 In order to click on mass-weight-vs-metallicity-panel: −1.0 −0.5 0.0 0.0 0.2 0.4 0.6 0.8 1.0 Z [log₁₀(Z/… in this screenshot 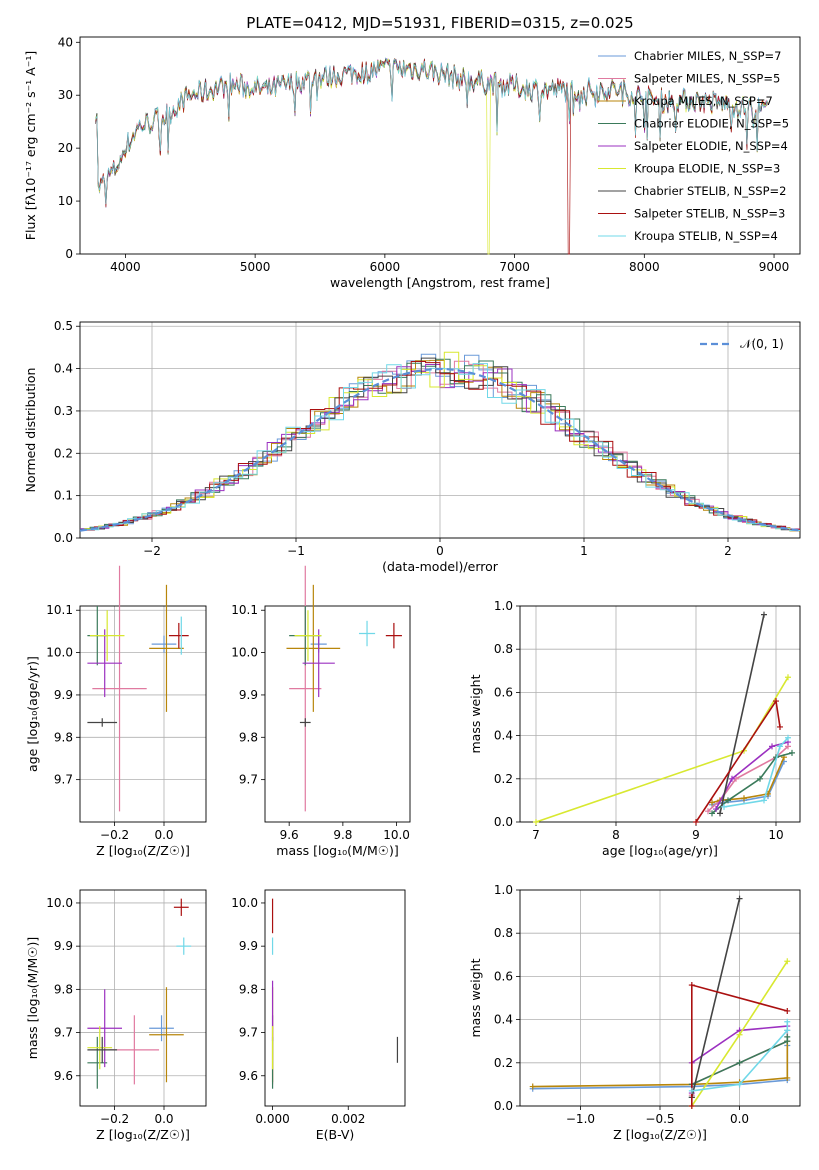, I will do `click(634, 1012)`.